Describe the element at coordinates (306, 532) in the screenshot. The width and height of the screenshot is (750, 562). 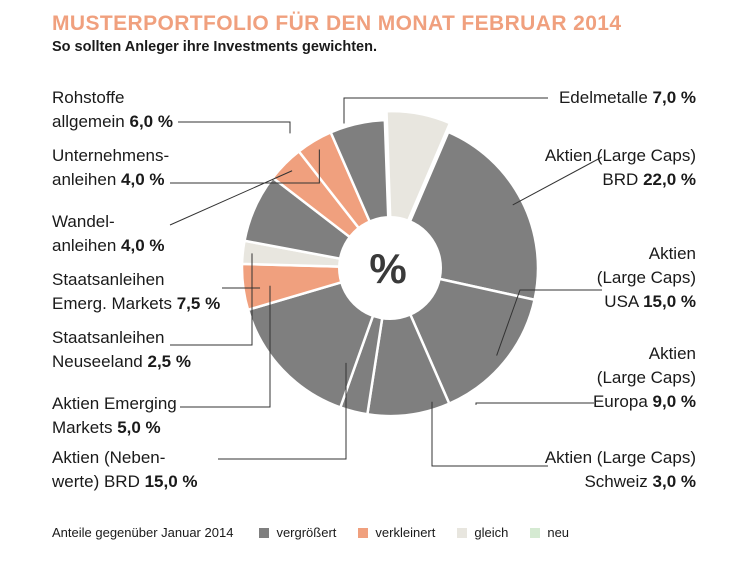
I see `legend-label-vergroessert: vergrößert` at that location.